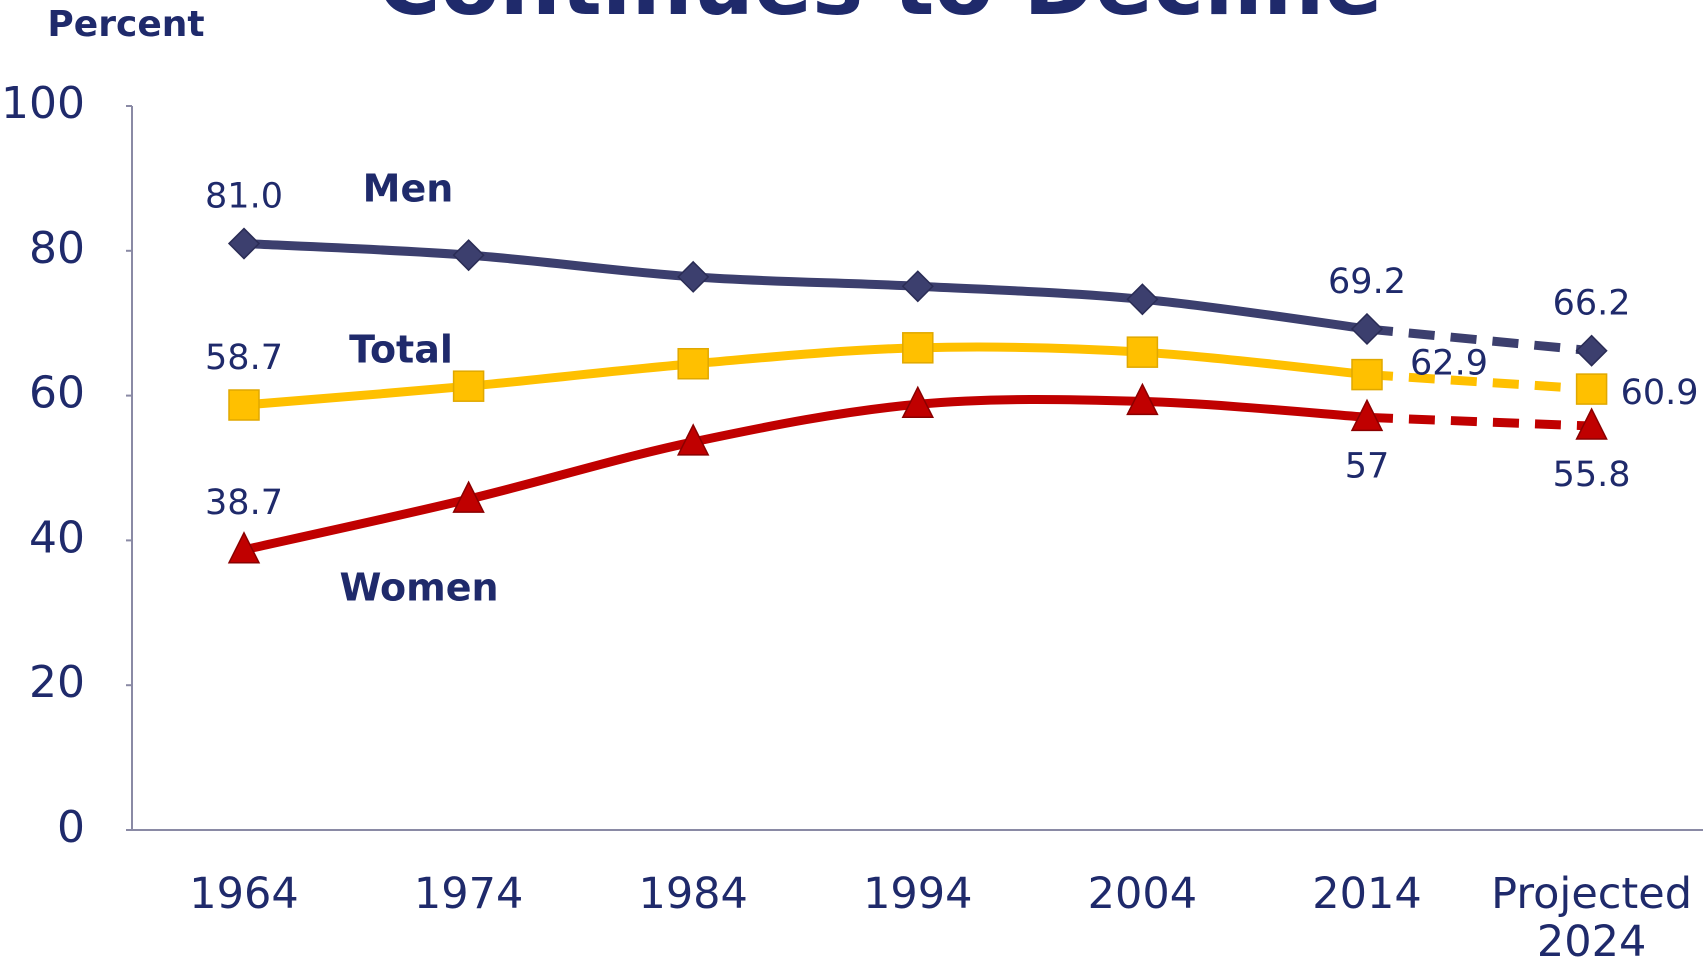 The image size is (1705, 969). What do you see at coordinates (244, 358) in the screenshot?
I see `data-label: 58.7` at bounding box center [244, 358].